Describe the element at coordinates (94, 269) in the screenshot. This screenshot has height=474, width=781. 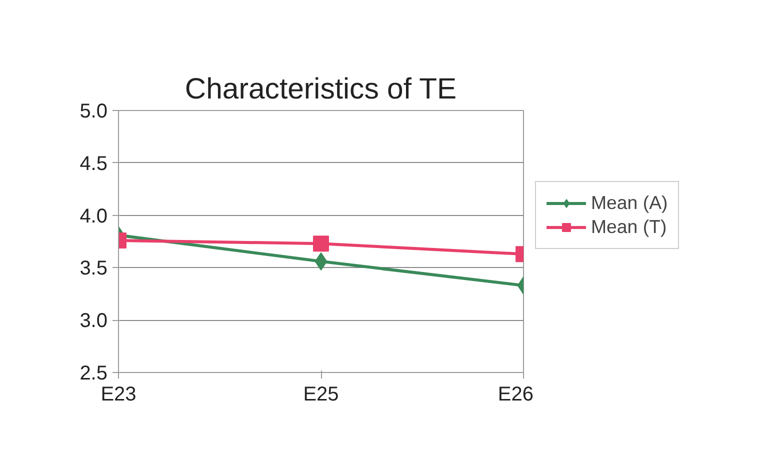
I see `y-tick-label: 3.5` at that location.